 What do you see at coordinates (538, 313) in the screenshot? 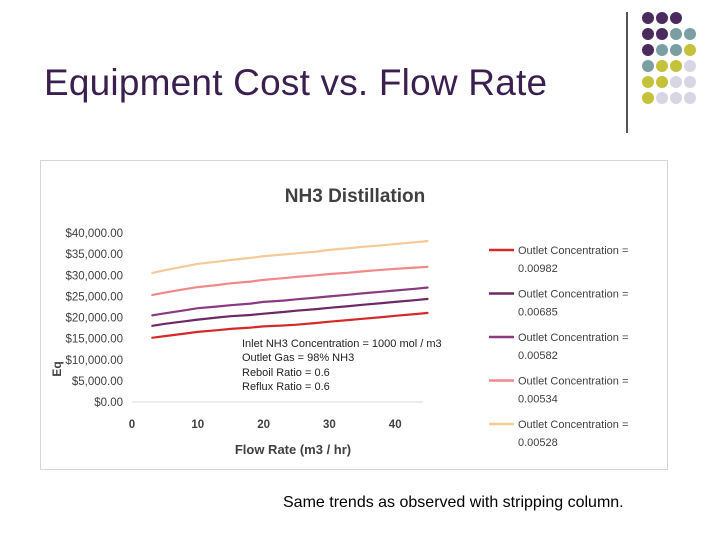
I see `legend-label: 0.00685` at bounding box center [538, 313].